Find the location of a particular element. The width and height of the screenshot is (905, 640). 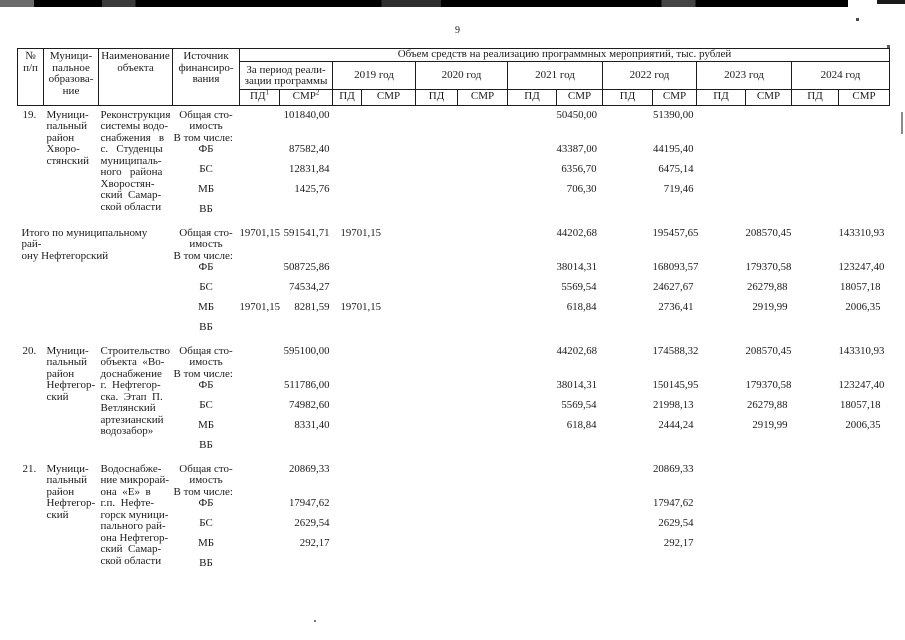

value-pd-period-mb: 19701,15 is located at coordinates (260, 306).